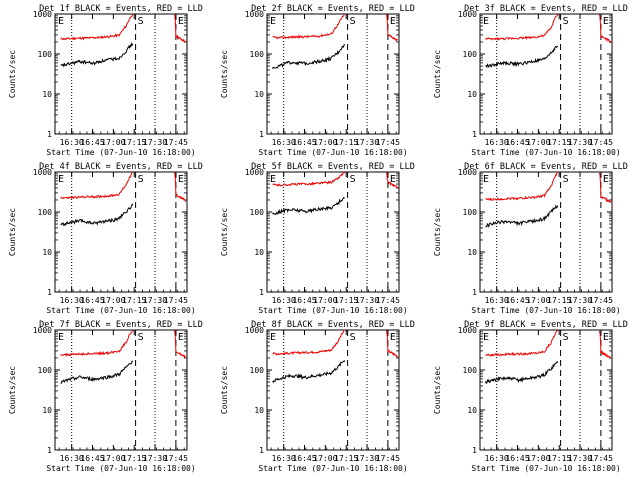 This screenshot has height=480, width=640. What do you see at coordinates (333, 9) in the screenshot?
I see `panel-title: Det 2f BLACK = Events, RED = LLD` at bounding box center [333, 9].